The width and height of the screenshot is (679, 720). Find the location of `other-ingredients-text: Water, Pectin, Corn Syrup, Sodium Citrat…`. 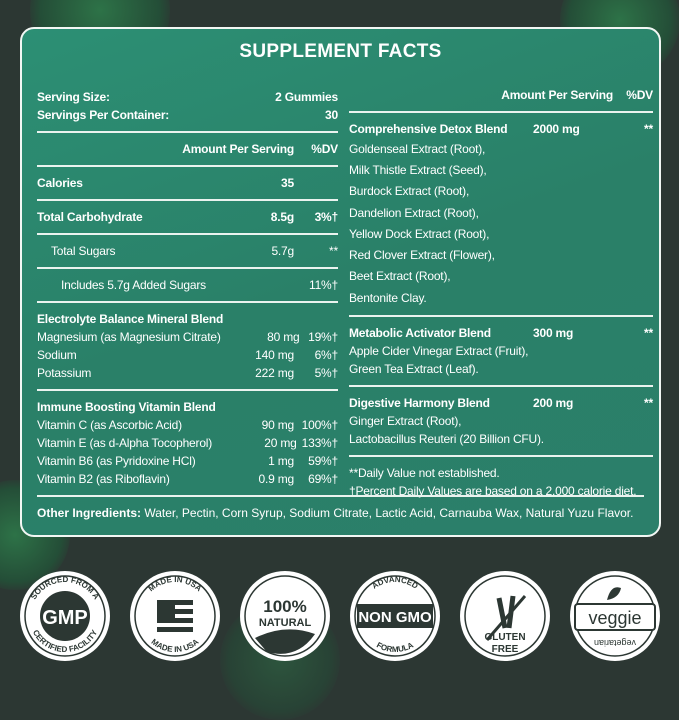

other-ingredients-text: Water, Pectin, Corn Syrup, Sodium Citrat… is located at coordinates (387, 513).